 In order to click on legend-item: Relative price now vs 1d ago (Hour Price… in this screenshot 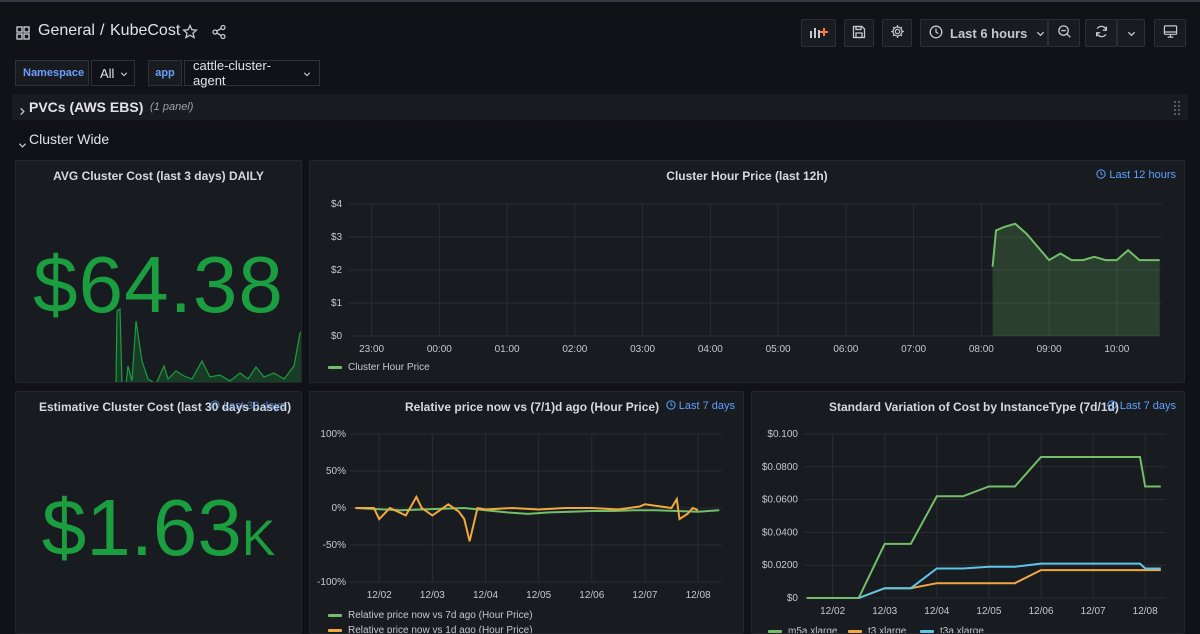, I will do `click(430, 629)`.